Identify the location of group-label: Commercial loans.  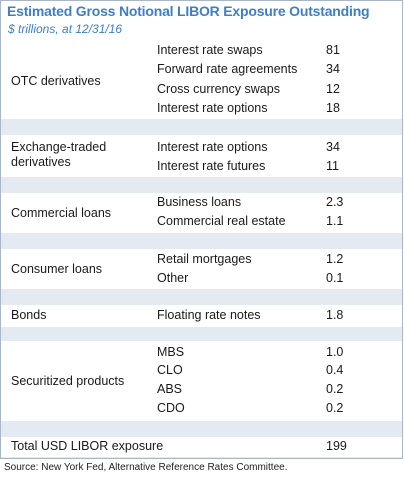
(61, 213).